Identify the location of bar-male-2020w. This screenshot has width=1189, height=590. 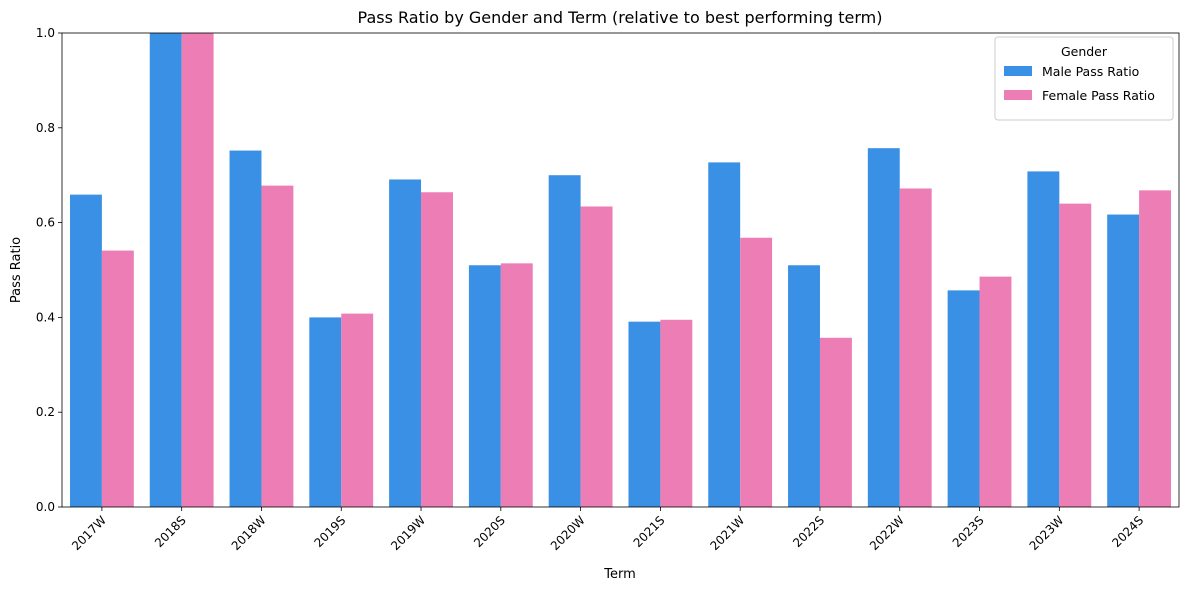
(564, 341).